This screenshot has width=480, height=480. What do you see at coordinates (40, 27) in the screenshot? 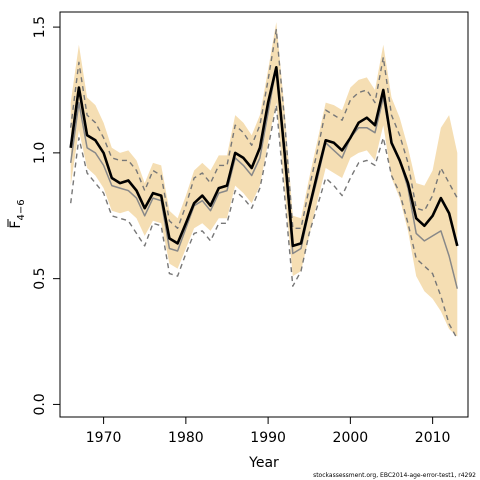
I see `y-tick-label: 1.5` at bounding box center [40, 27].